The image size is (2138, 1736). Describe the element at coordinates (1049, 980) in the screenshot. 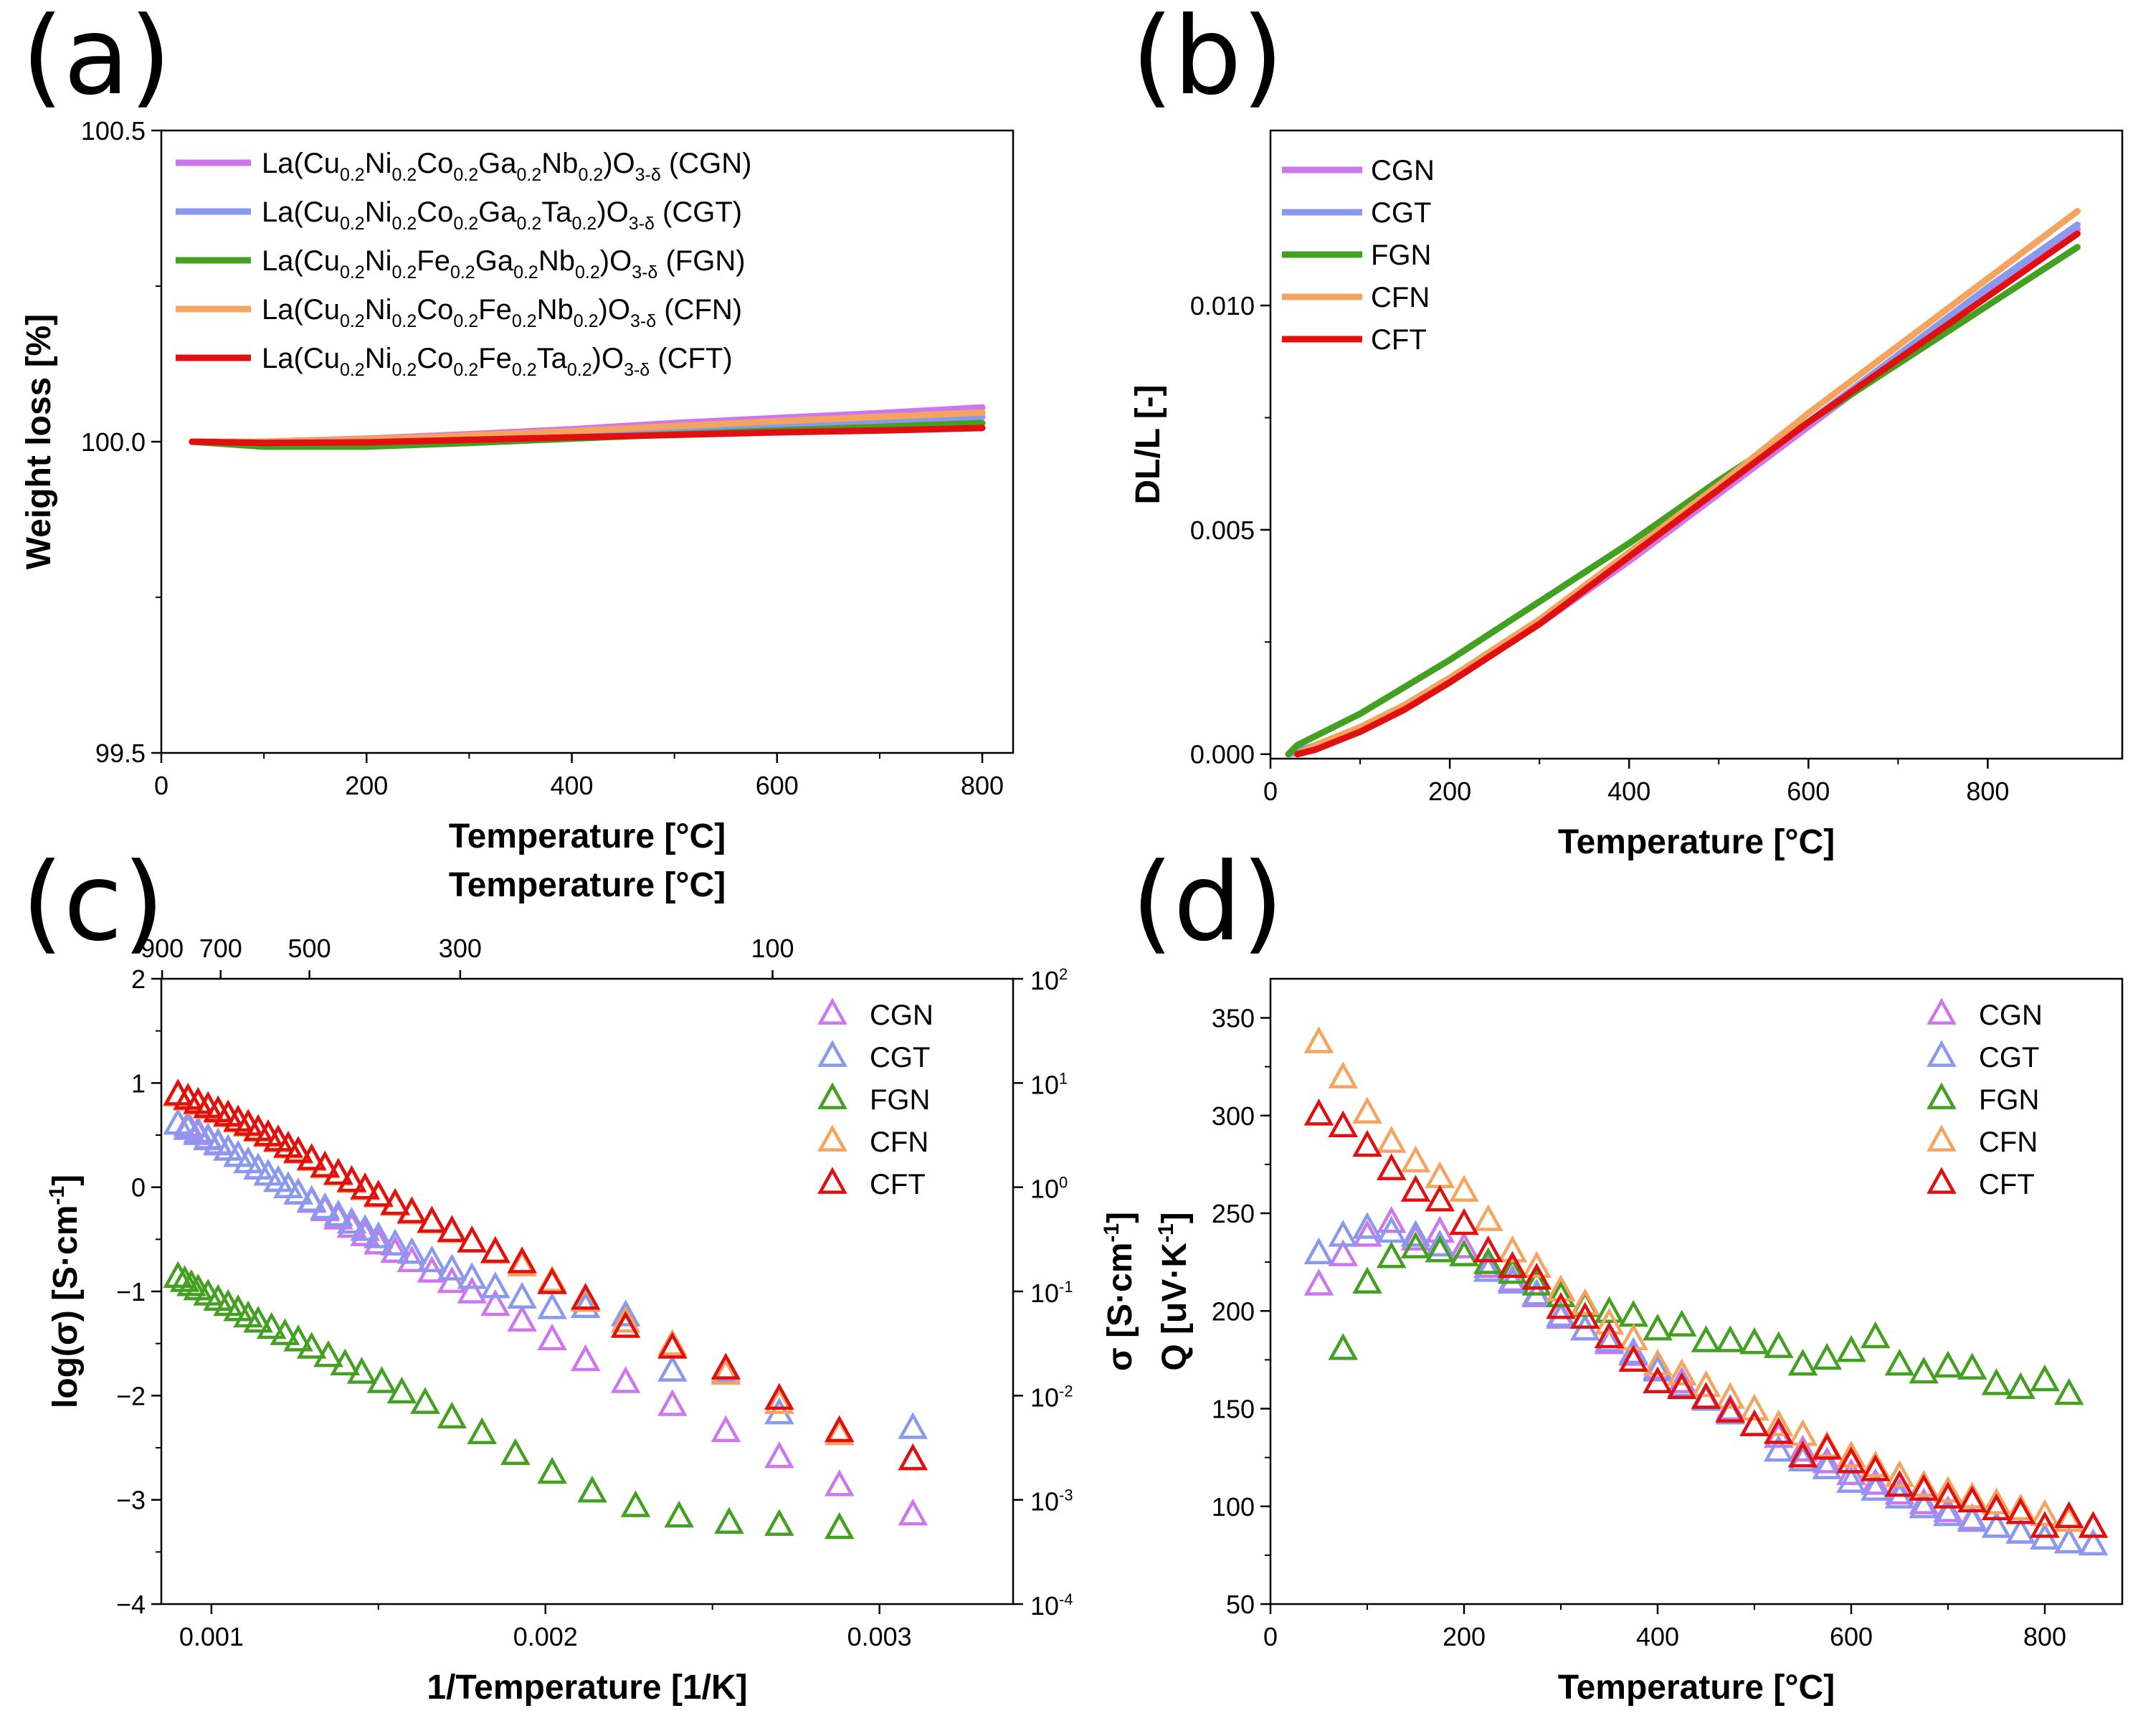

I see `right-y-tick-label: 102​` at that location.